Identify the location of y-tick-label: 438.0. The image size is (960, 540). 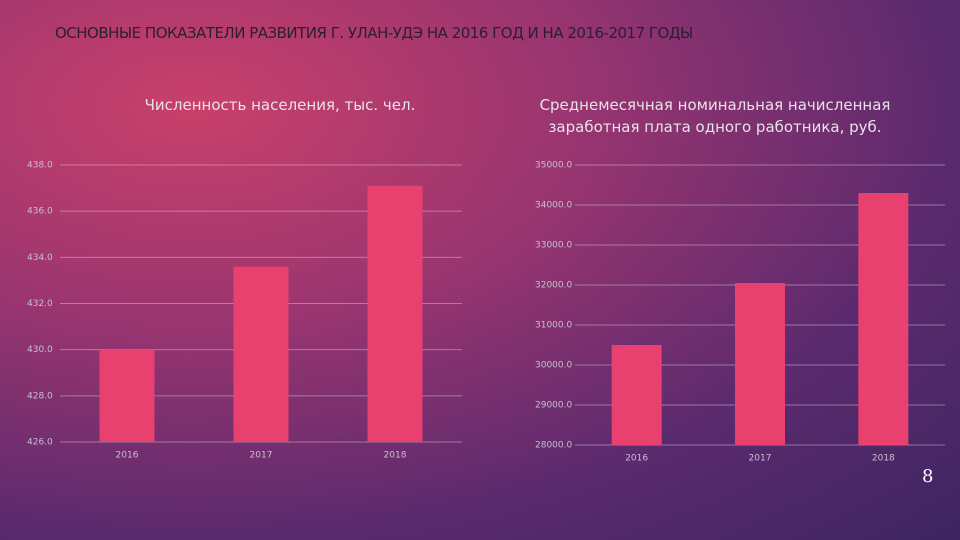
(40, 166).